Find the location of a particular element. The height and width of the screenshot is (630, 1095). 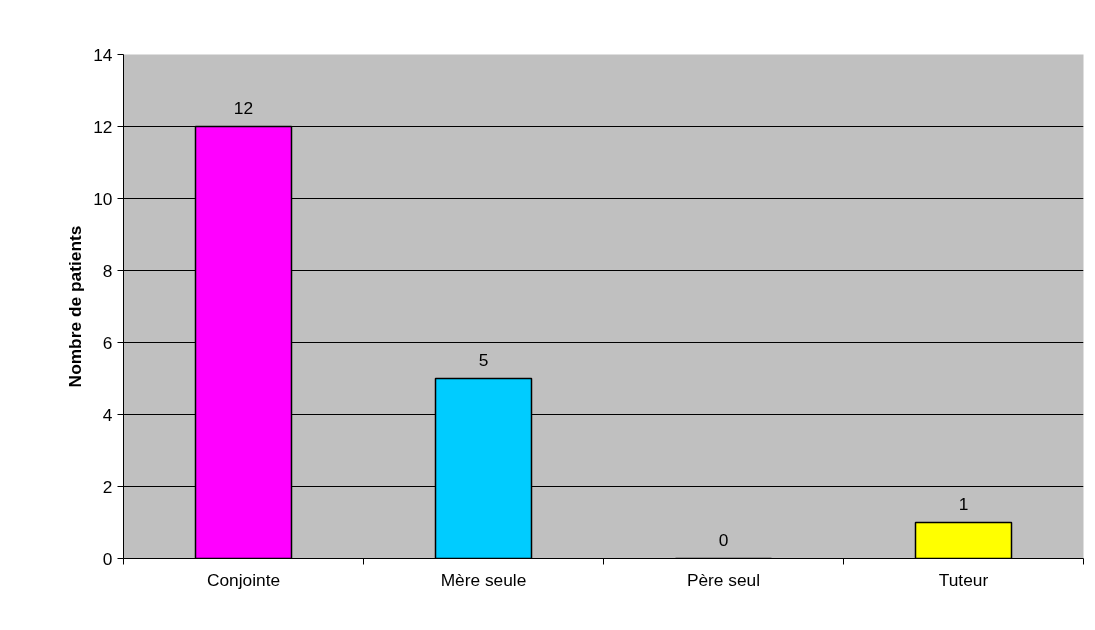

data-label: 1 is located at coordinates (963, 503).